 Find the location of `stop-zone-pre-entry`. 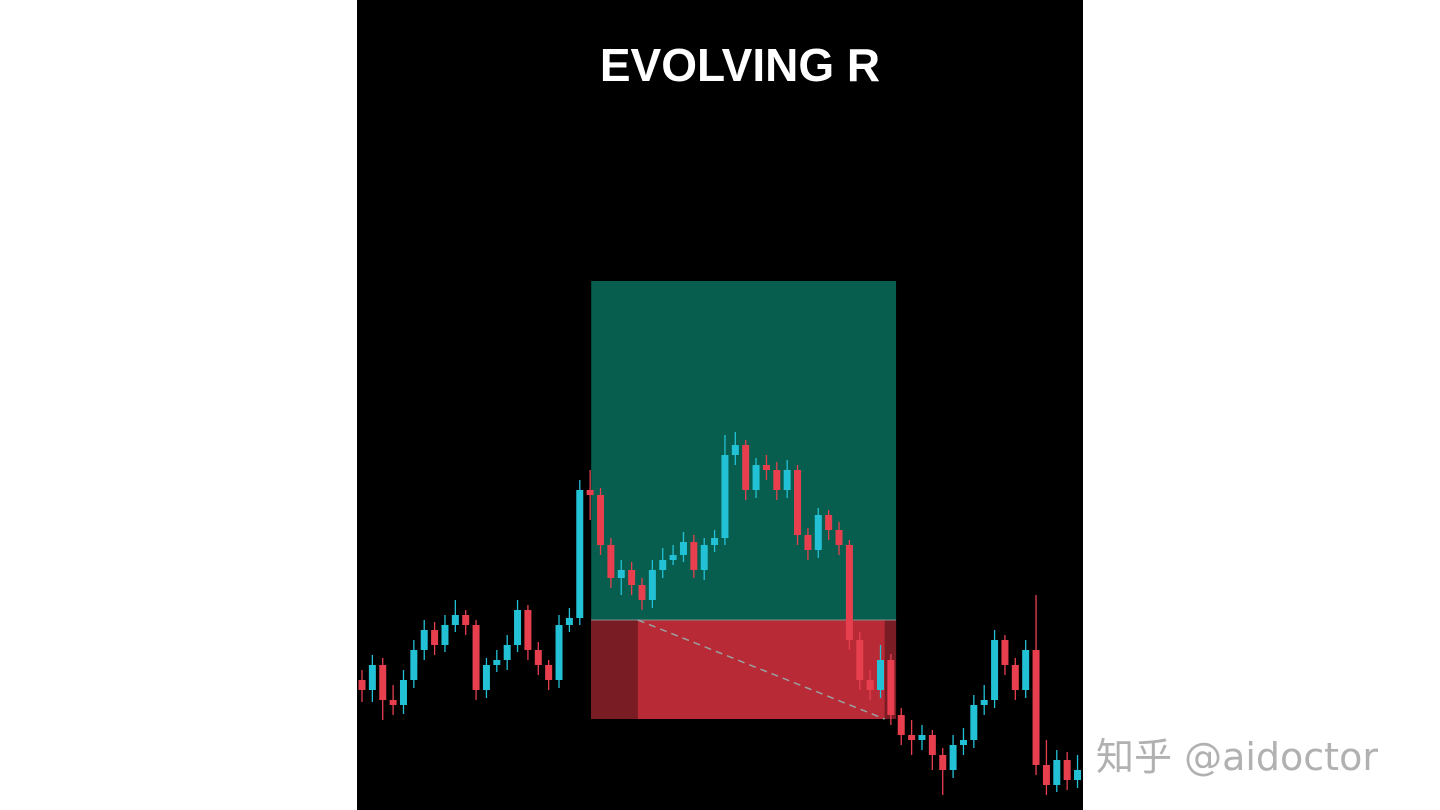

stop-zone-pre-entry is located at coordinates (614, 669).